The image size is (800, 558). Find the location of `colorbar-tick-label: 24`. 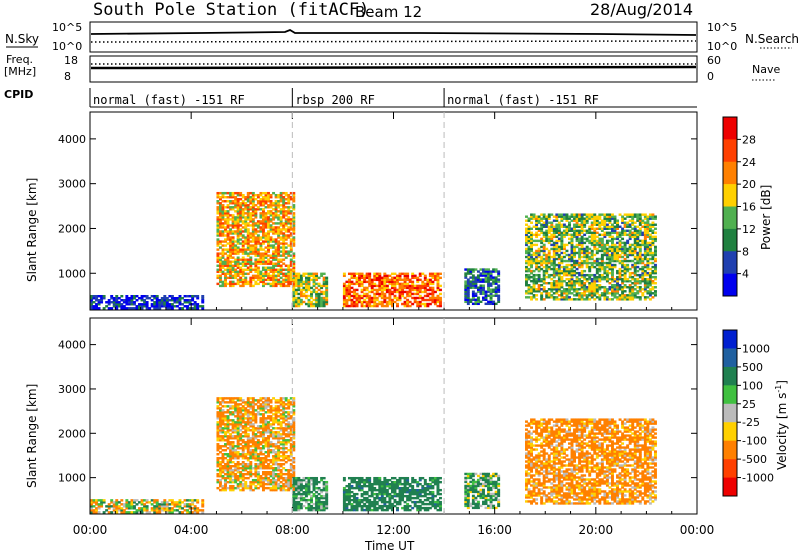

colorbar-tick-label: 24 is located at coordinates (749, 162).